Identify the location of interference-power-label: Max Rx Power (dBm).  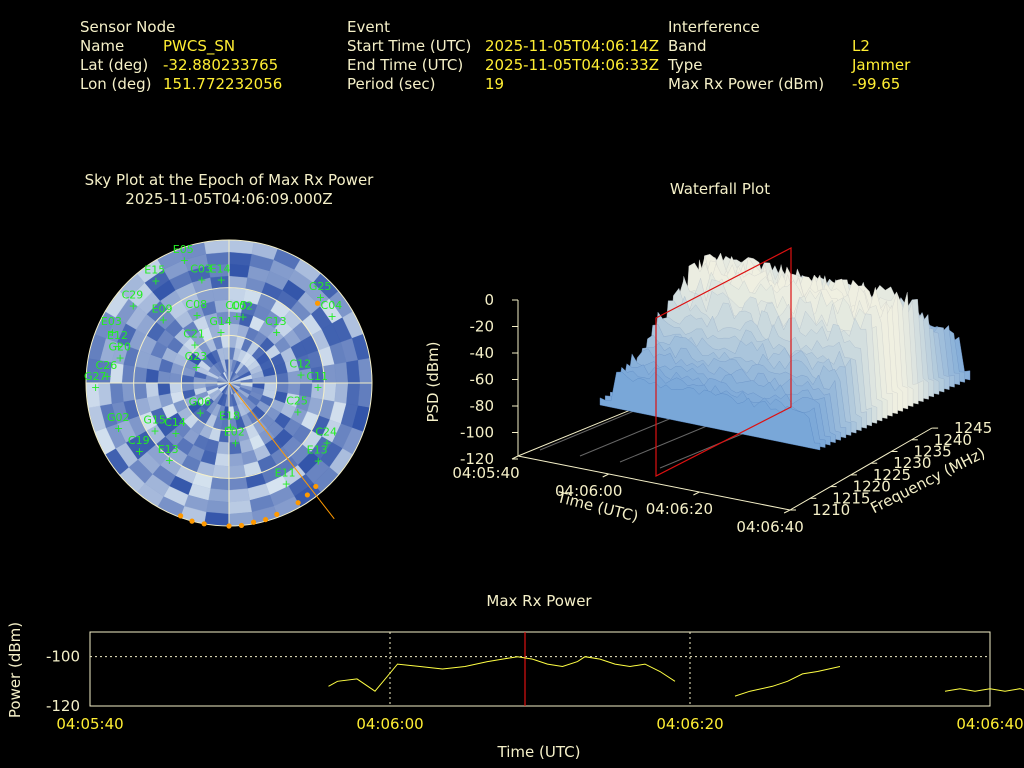
(746, 84).